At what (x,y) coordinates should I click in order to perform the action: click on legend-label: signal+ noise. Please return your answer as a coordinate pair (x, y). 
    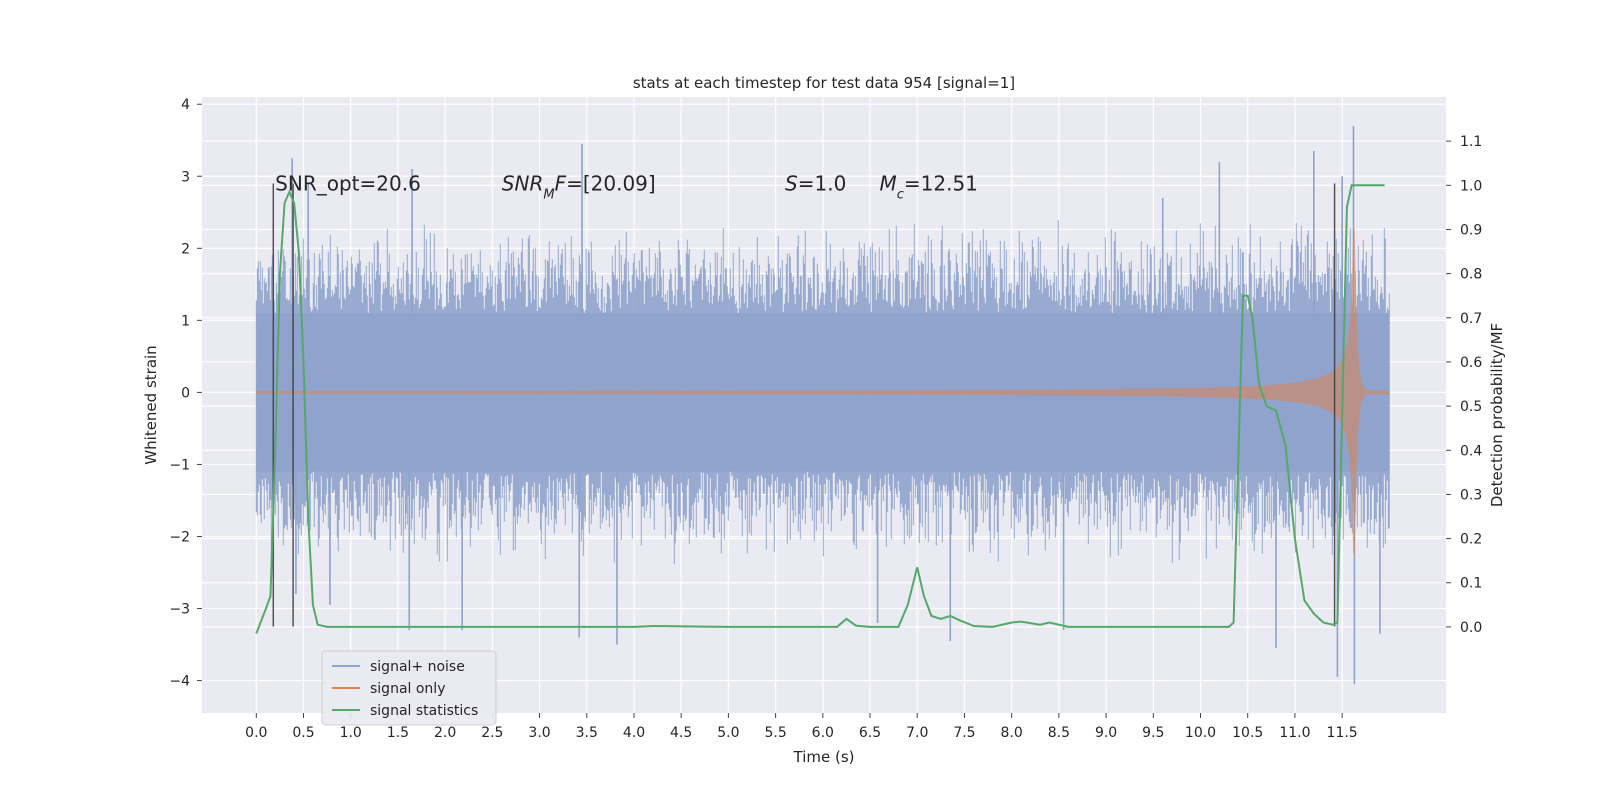
    Looking at the image, I should click on (417, 667).